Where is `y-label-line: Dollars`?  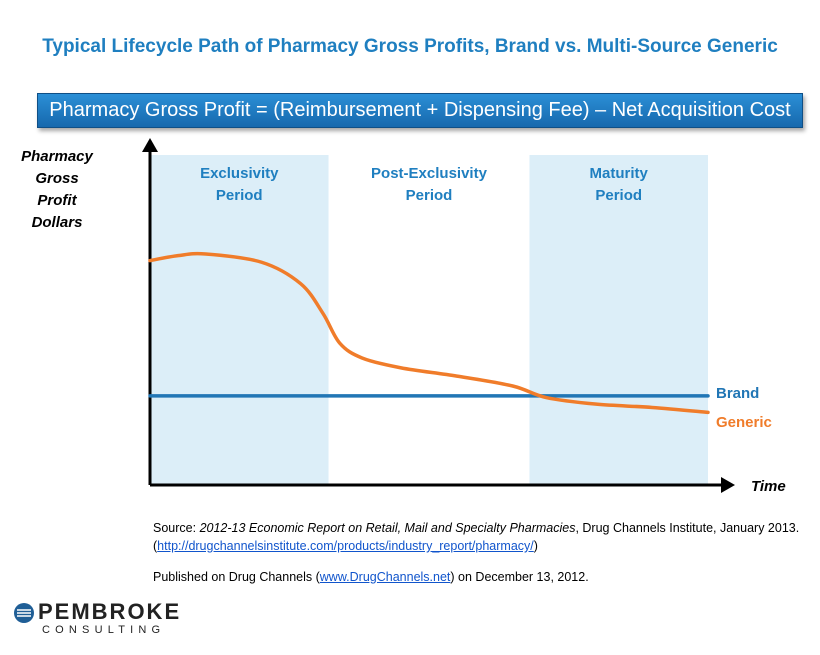 y-label-line: Dollars is located at coordinates (57, 222).